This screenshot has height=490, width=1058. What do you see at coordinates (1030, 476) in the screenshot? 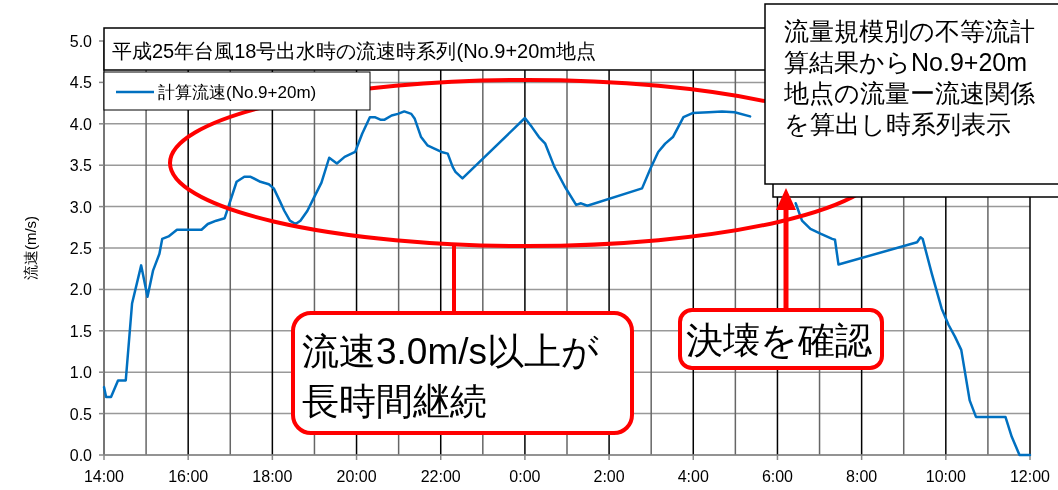
I see `x-tick-label: 12:00` at bounding box center [1030, 476].